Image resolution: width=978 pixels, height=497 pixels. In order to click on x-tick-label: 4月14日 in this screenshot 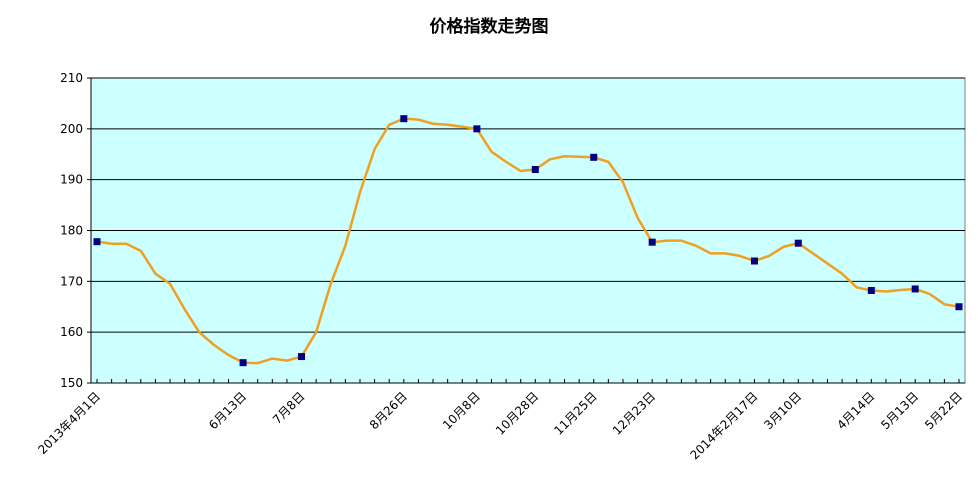, I will do `click(855, 410)`.